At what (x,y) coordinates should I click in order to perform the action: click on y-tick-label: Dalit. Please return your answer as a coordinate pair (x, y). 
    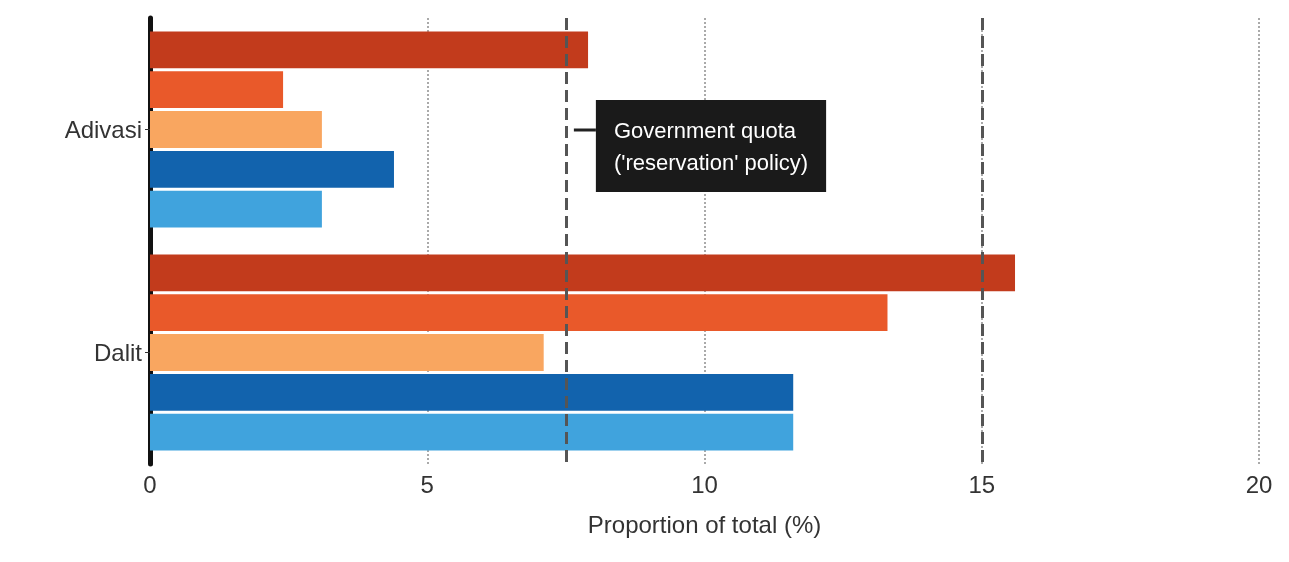
    Looking at the image, I should click on (118, 352).